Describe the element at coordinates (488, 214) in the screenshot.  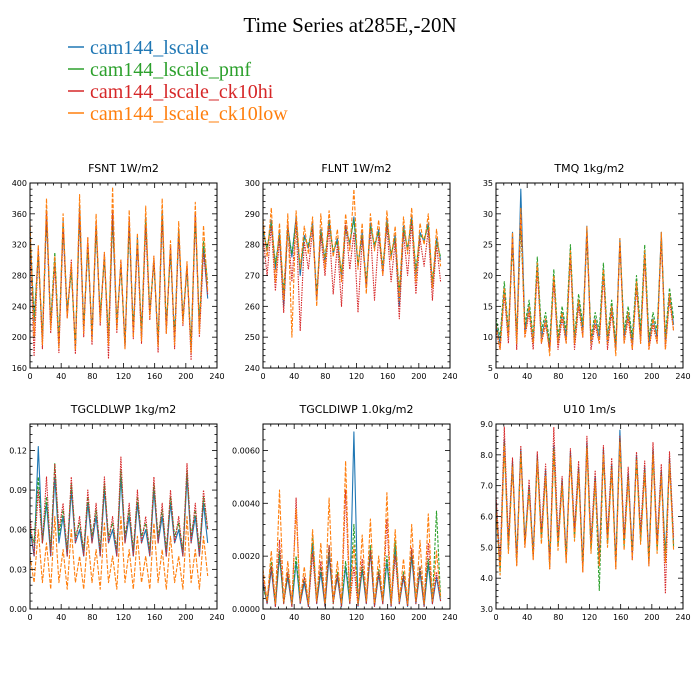
I see `y-tick-label: 30` at that location.